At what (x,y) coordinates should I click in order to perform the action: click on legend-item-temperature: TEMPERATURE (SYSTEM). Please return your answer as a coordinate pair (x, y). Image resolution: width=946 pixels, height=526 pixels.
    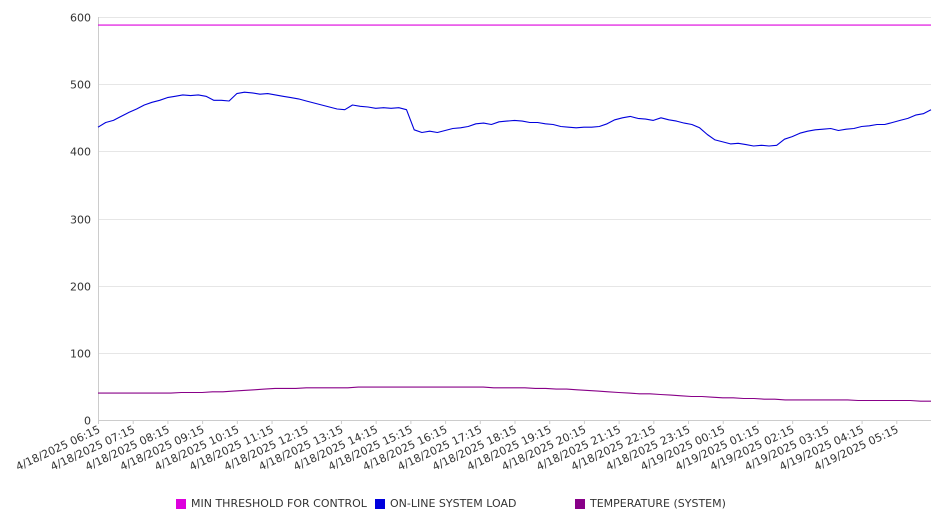
    Looking at the image, I should click on (650, 503).